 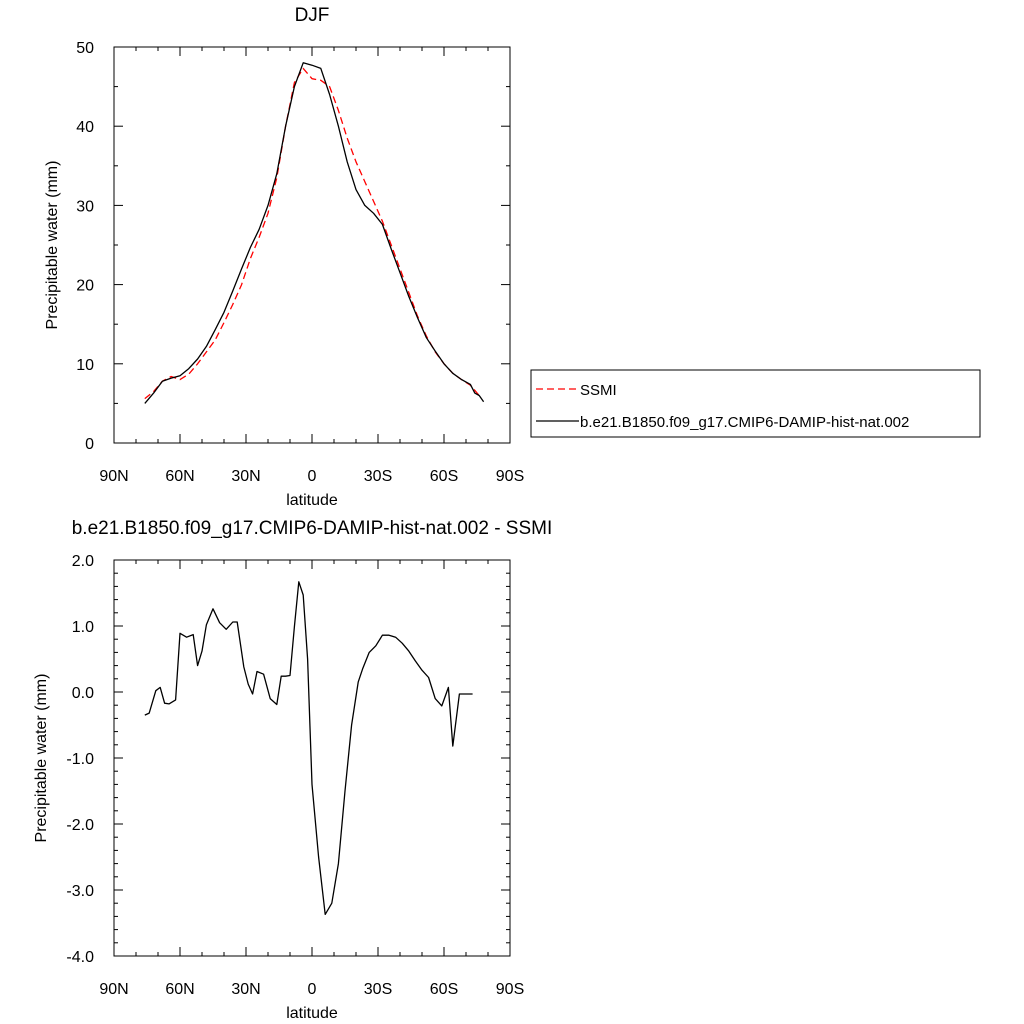 What do you see at coordinates (85, 127) in the screenshot?
I see `y-tick-label: 40` at bounding box center [85, 127].